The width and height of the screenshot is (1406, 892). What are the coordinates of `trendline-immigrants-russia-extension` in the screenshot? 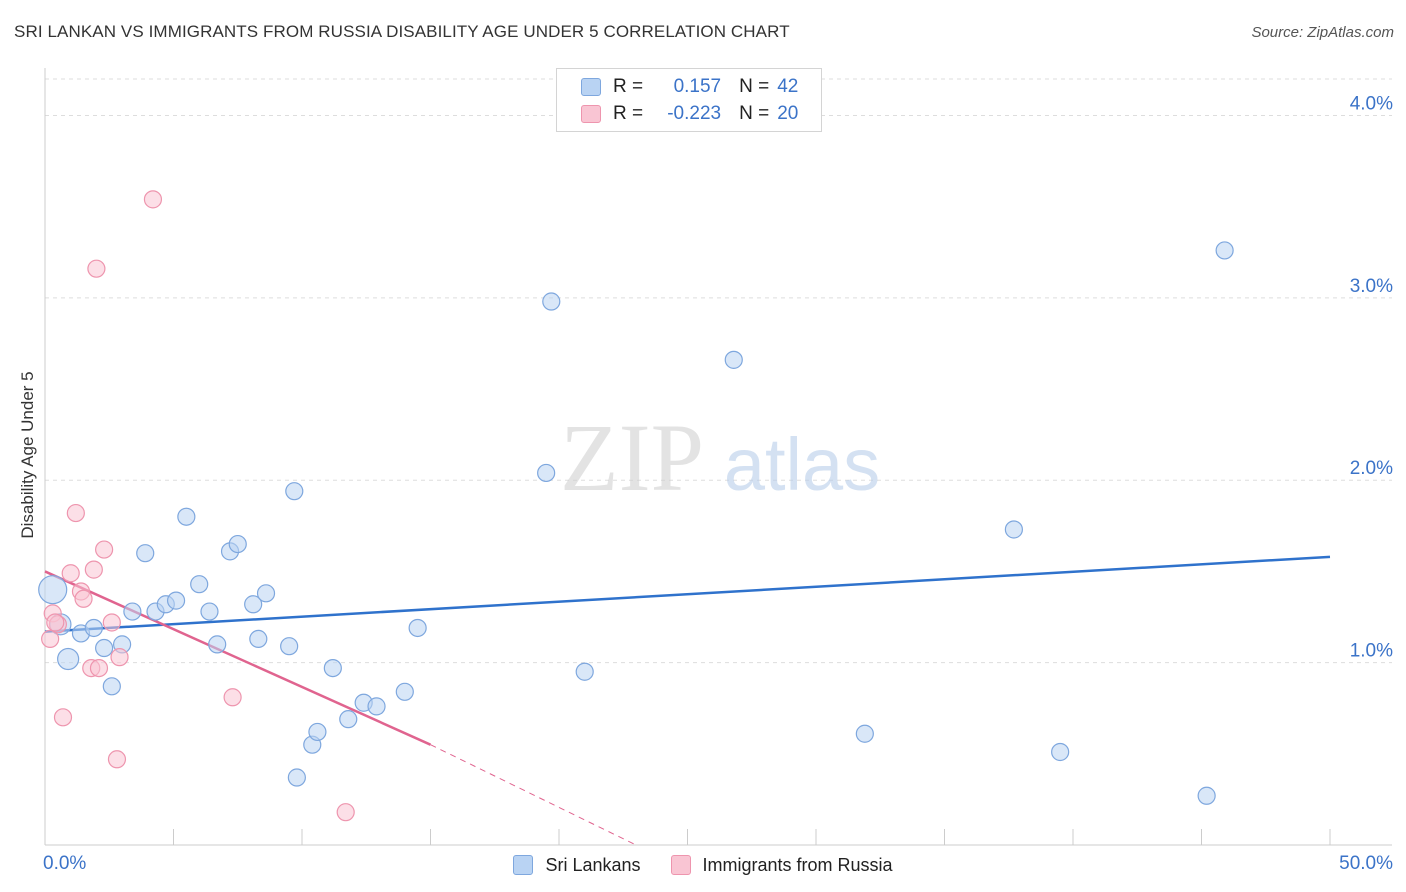 It's located at (533, 795).